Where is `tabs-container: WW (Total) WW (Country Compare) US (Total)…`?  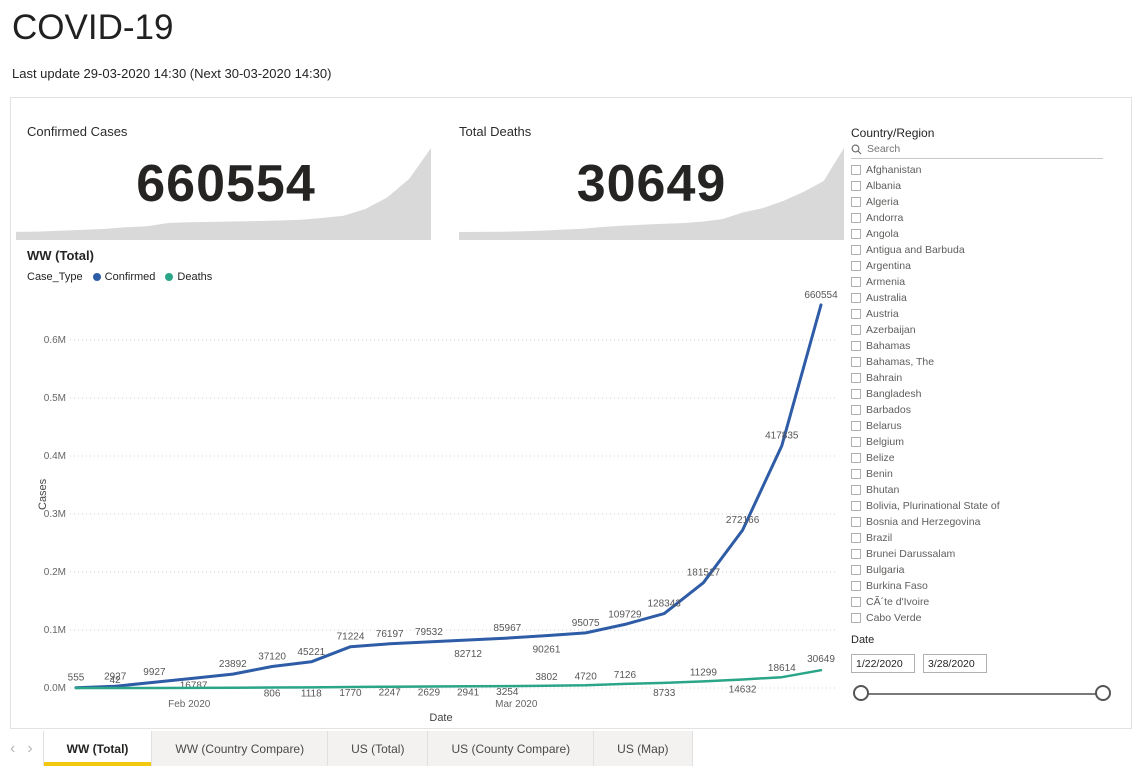 tabs-container: WW (Total) WW (Country Compare) US (Total)… is located at coordinates (367, 748).